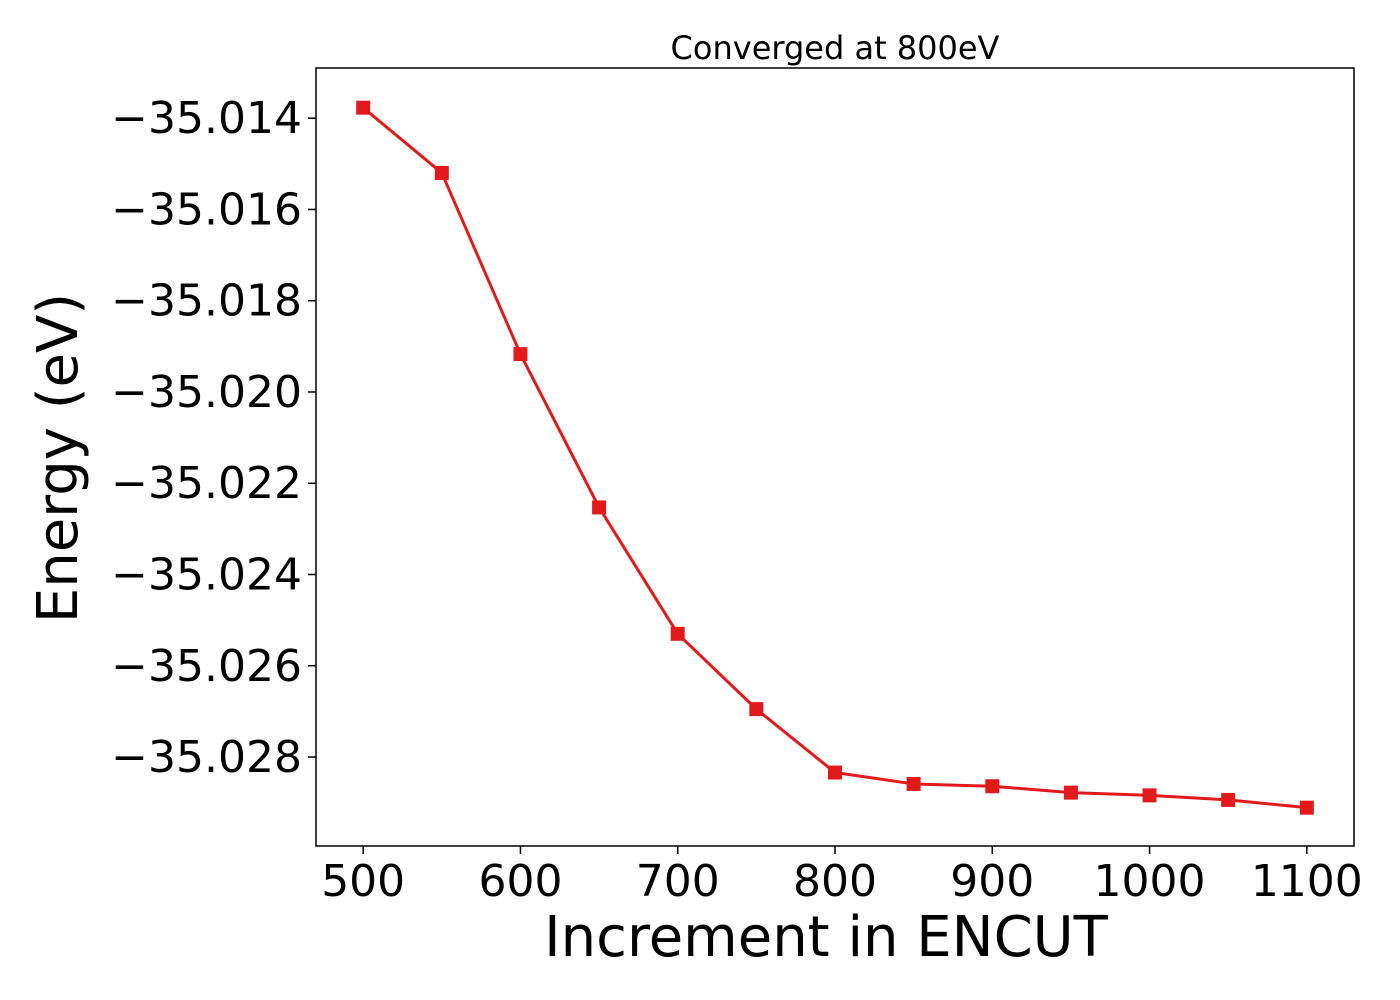 The width and height of the screenshot is (1400, 1000). Describe the element at coordinates (835, 48) in the screenshot. I see `chart-title: Converged at 800eV` at that location.